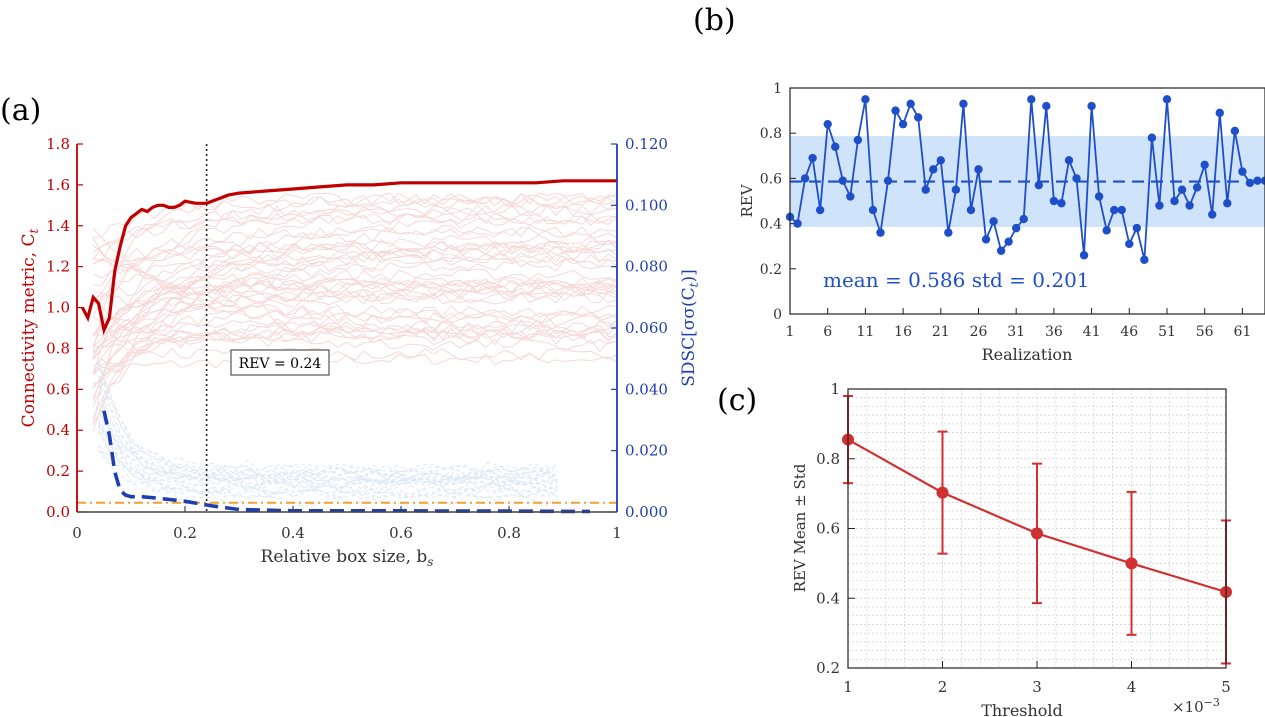 The width and height of the screenshot is (1265, 717). Describe the element at coordinates (430, 562) in the screenshot. I see `x-axis-label-sub: s` at that location.